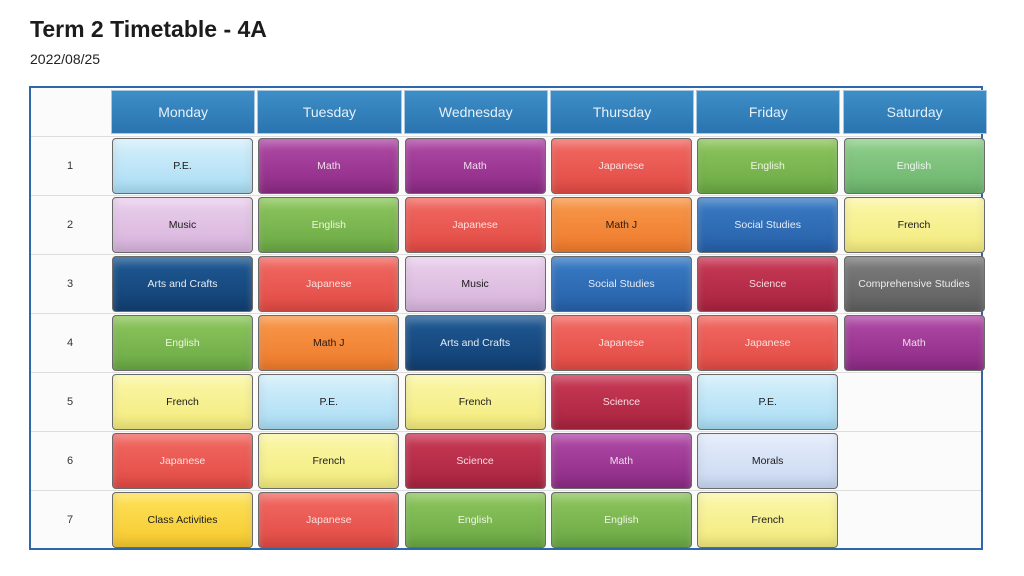 The width and height of the screenshot is (1024, 576). I want to click on day-header-wednesday: Wednesday, so click(475, 112).